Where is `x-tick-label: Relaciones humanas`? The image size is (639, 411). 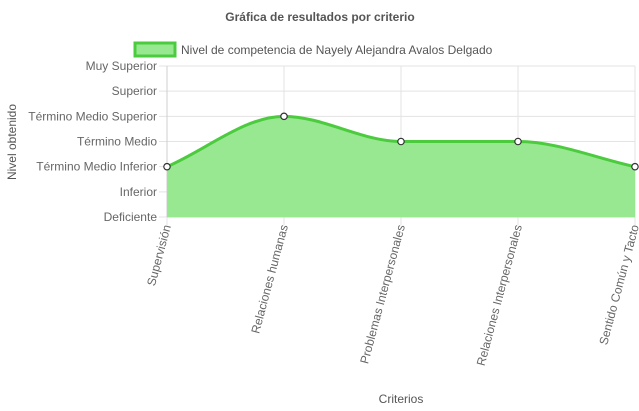 x-tick-label: Relaciones humanas is located at coordinates (269, 279).